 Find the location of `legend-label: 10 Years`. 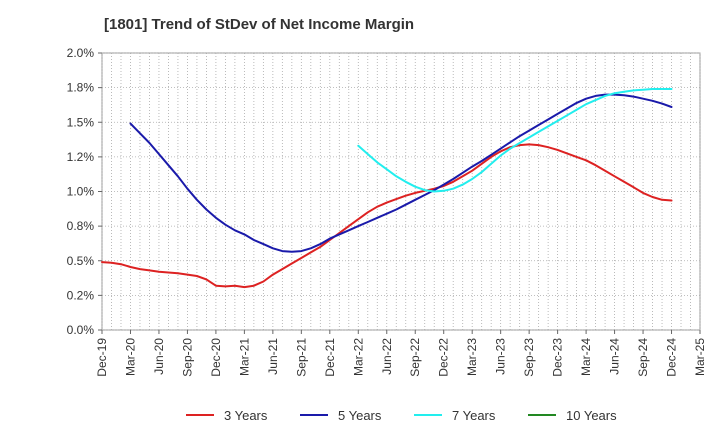

legend-label: 10 Years is located at coordinates (591, 415).